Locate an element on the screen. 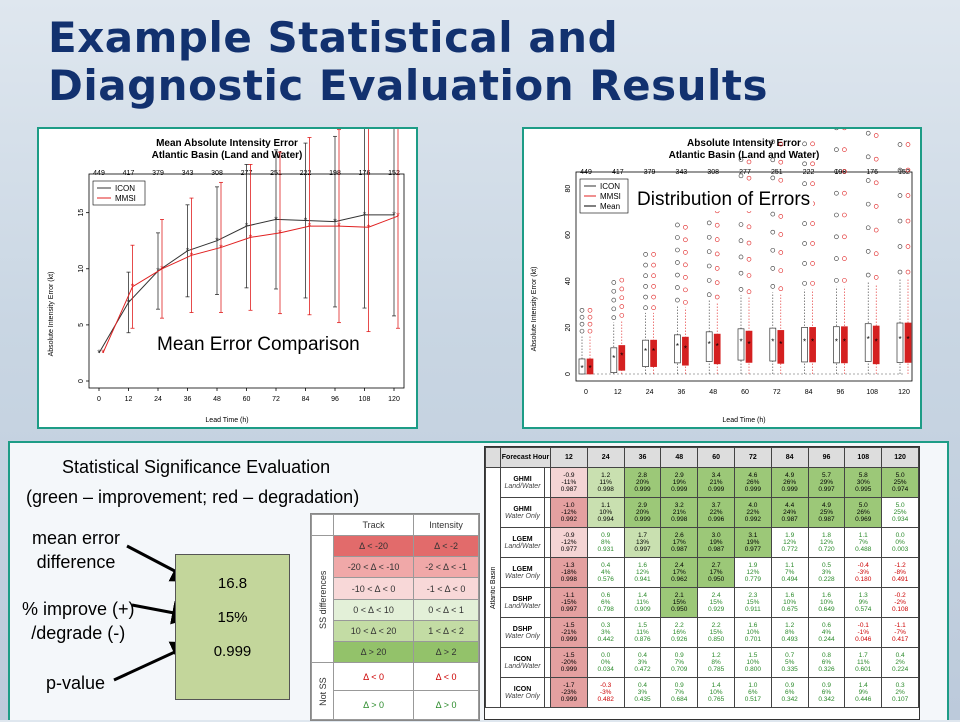  ft-cell: 2.2 15% 0.850 is located at coordinates (716, 632).